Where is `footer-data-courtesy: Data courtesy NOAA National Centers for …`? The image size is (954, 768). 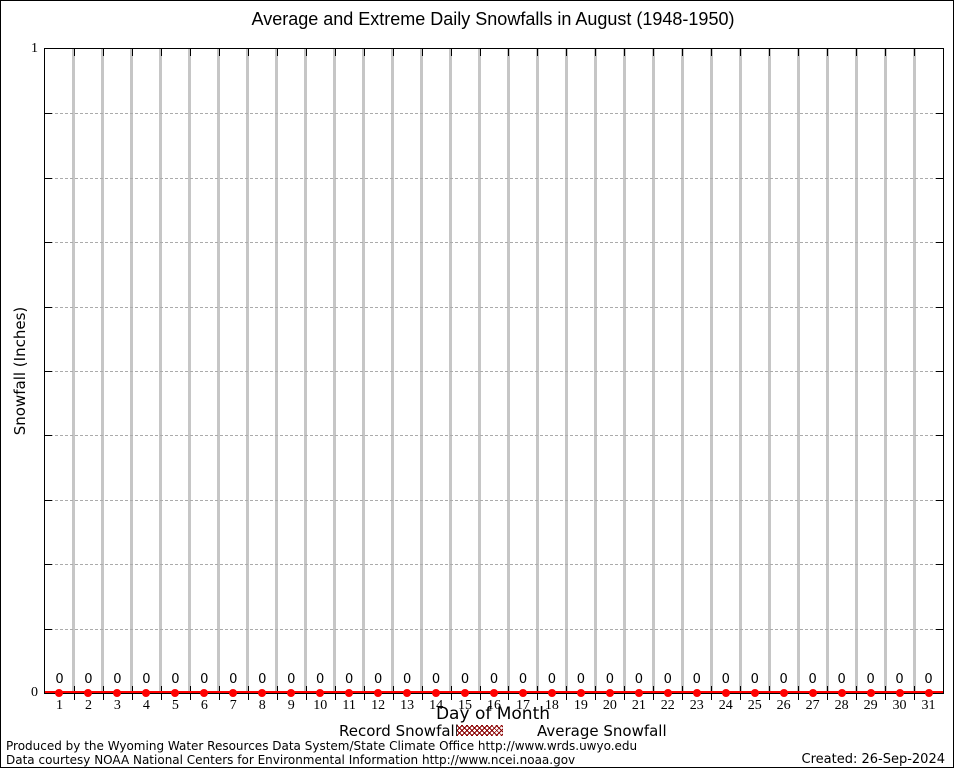
footer-data-courtesy: Data courtesy NOAA National Centers for … is located at coordinates (291, 760).